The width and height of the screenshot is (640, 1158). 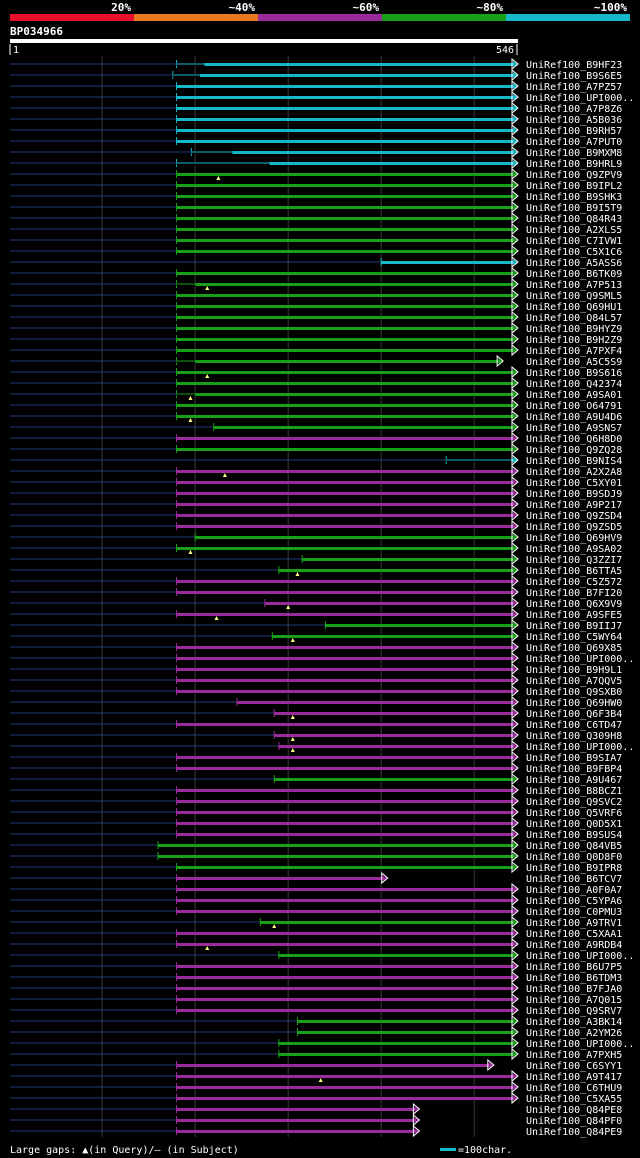 What do you see at coordinates (574, 923) in the screenshot?
I see `hit-label: UniRef100_A9TRV1` at bounding box center [574, 923].